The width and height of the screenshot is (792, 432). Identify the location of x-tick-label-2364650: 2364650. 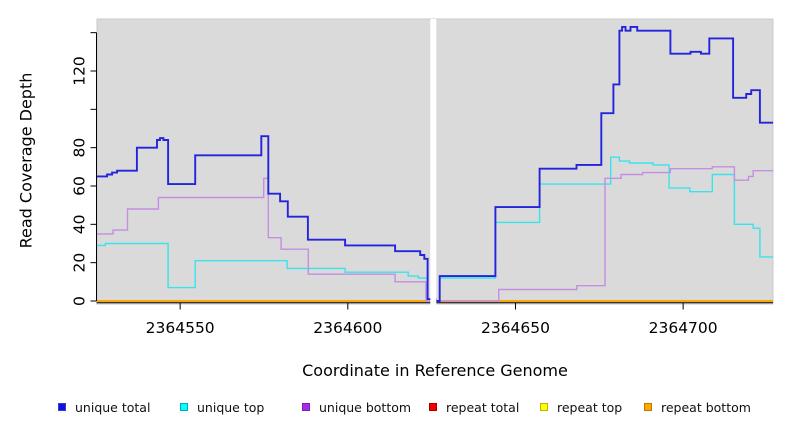
(515, 328).